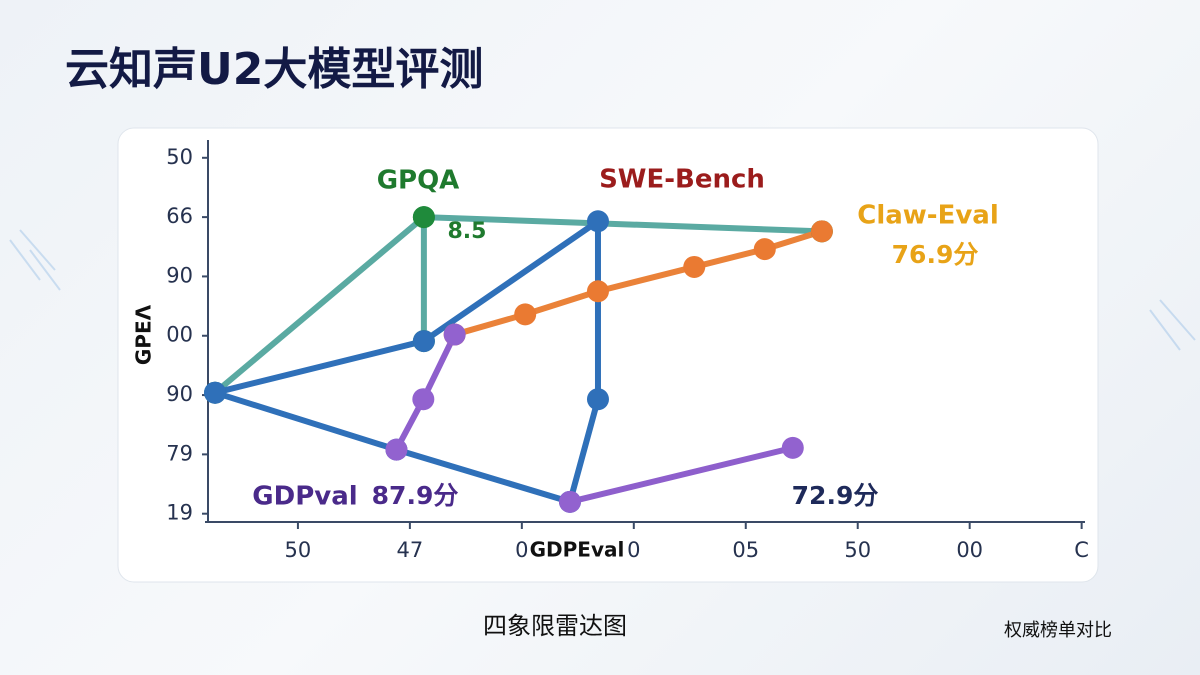 The width and height of the screenshot is (1200, 675). What do you see at coordinates (835, 495) in the screenshot?
I see `annotation: 72.9分` at bounding box center [835, 495].